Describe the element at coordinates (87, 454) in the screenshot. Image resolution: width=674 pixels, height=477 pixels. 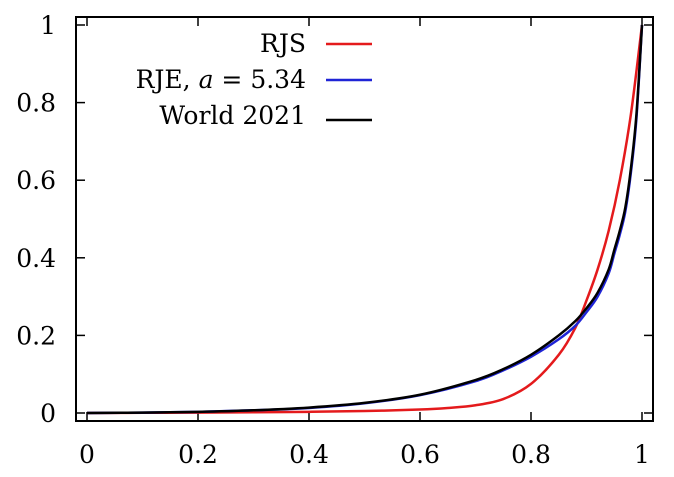
I see `x-tick-label: 0` at that location.